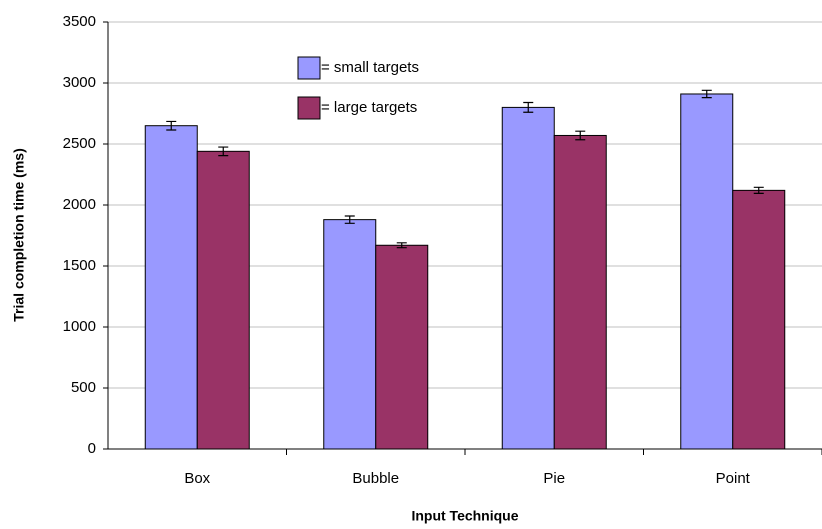 The width and height of the screenshot is (822, 529). What do you see at coordinates (554, 478) in the screenshot?
I see `x-tick-label: Pie` at bounding box center [554, 478].